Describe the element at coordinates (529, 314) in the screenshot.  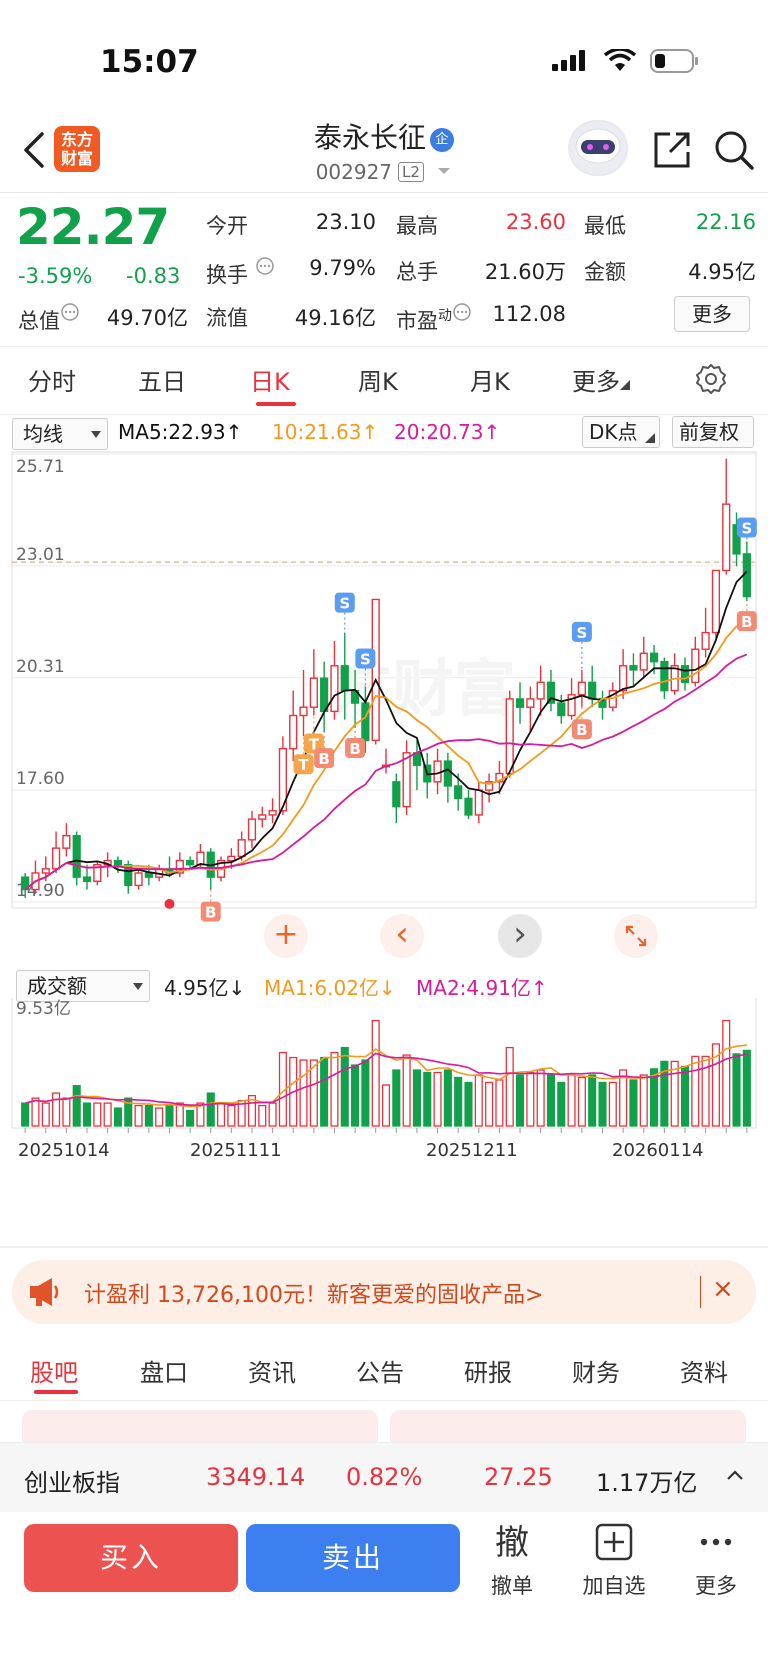
I see `pe-value: 112.08` at that location.